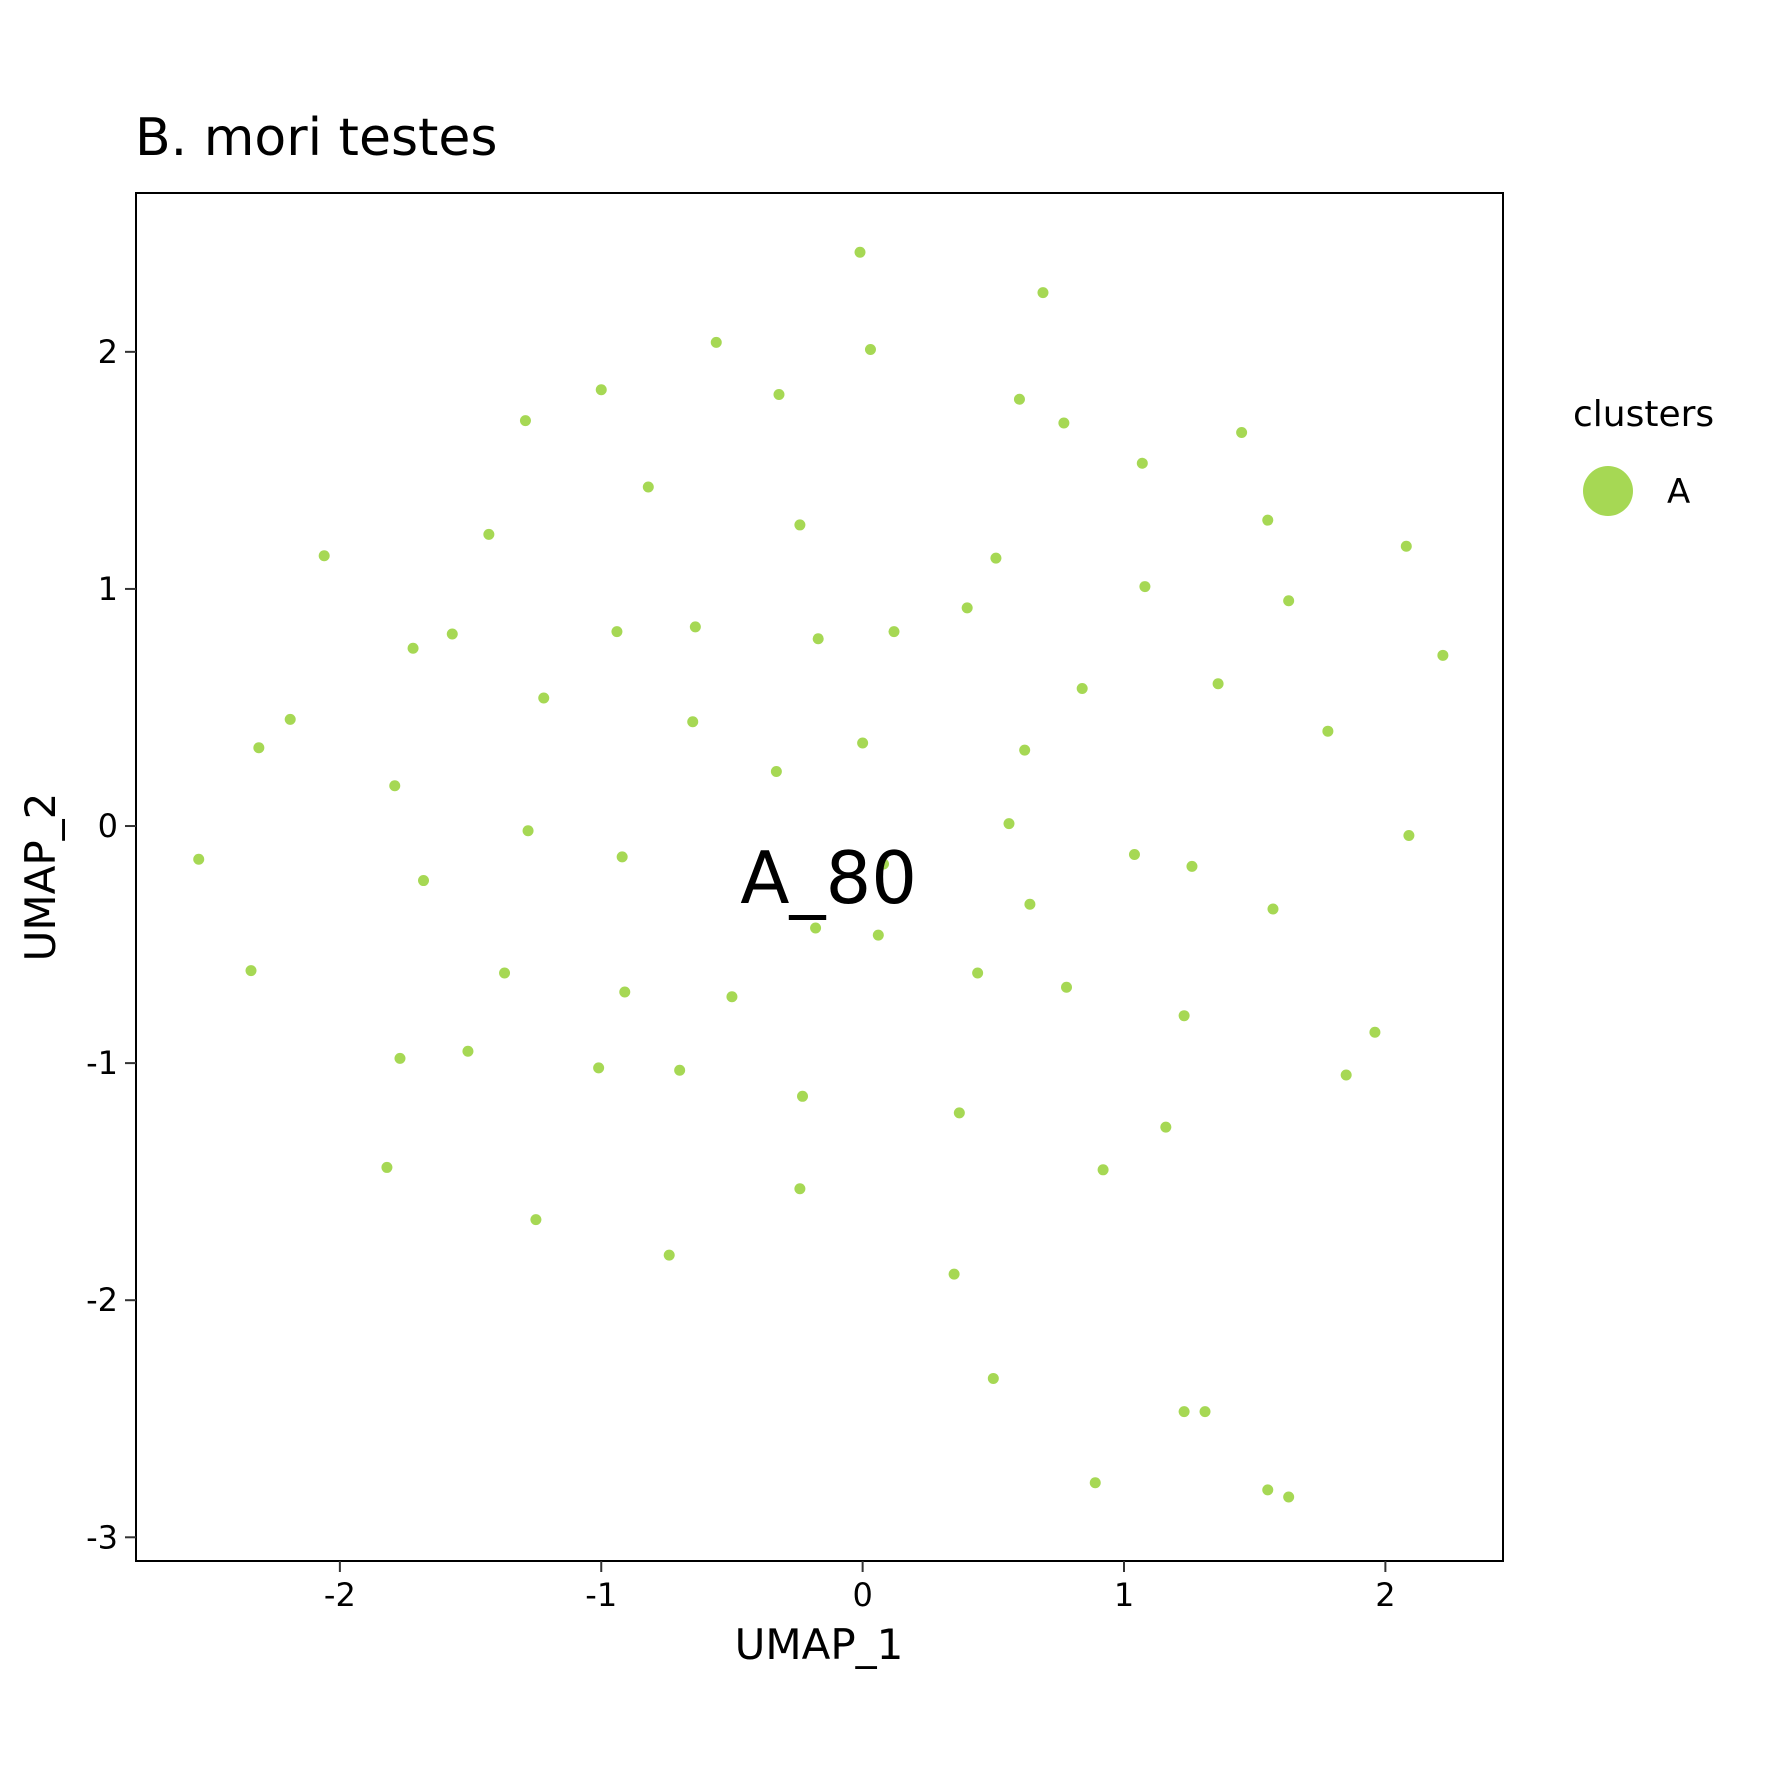  I want to click on y-tick-label: -3, so click(102, 1537).